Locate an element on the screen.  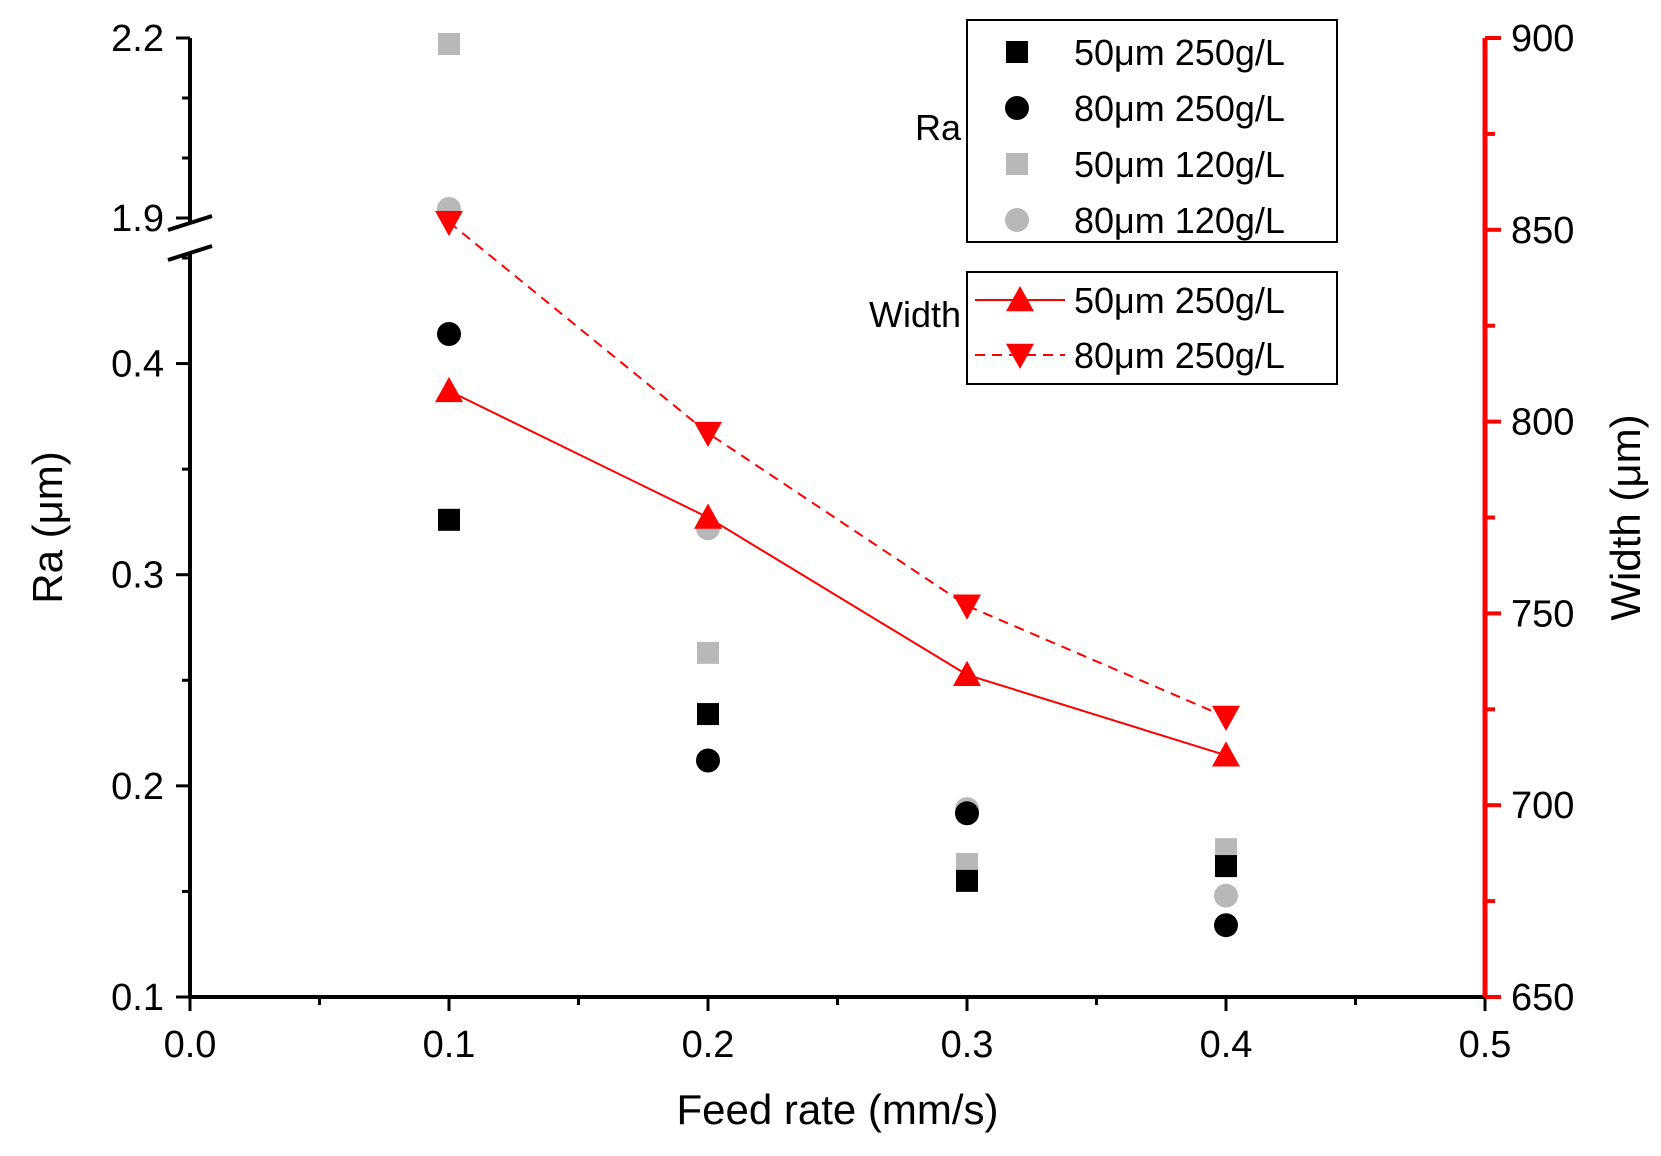
x-tick-label: 0.3 is located at coordinates (967, 1045).